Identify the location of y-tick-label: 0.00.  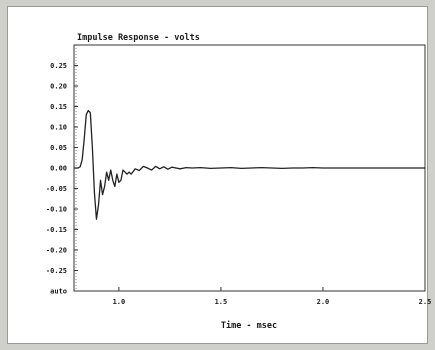
(58, 169).